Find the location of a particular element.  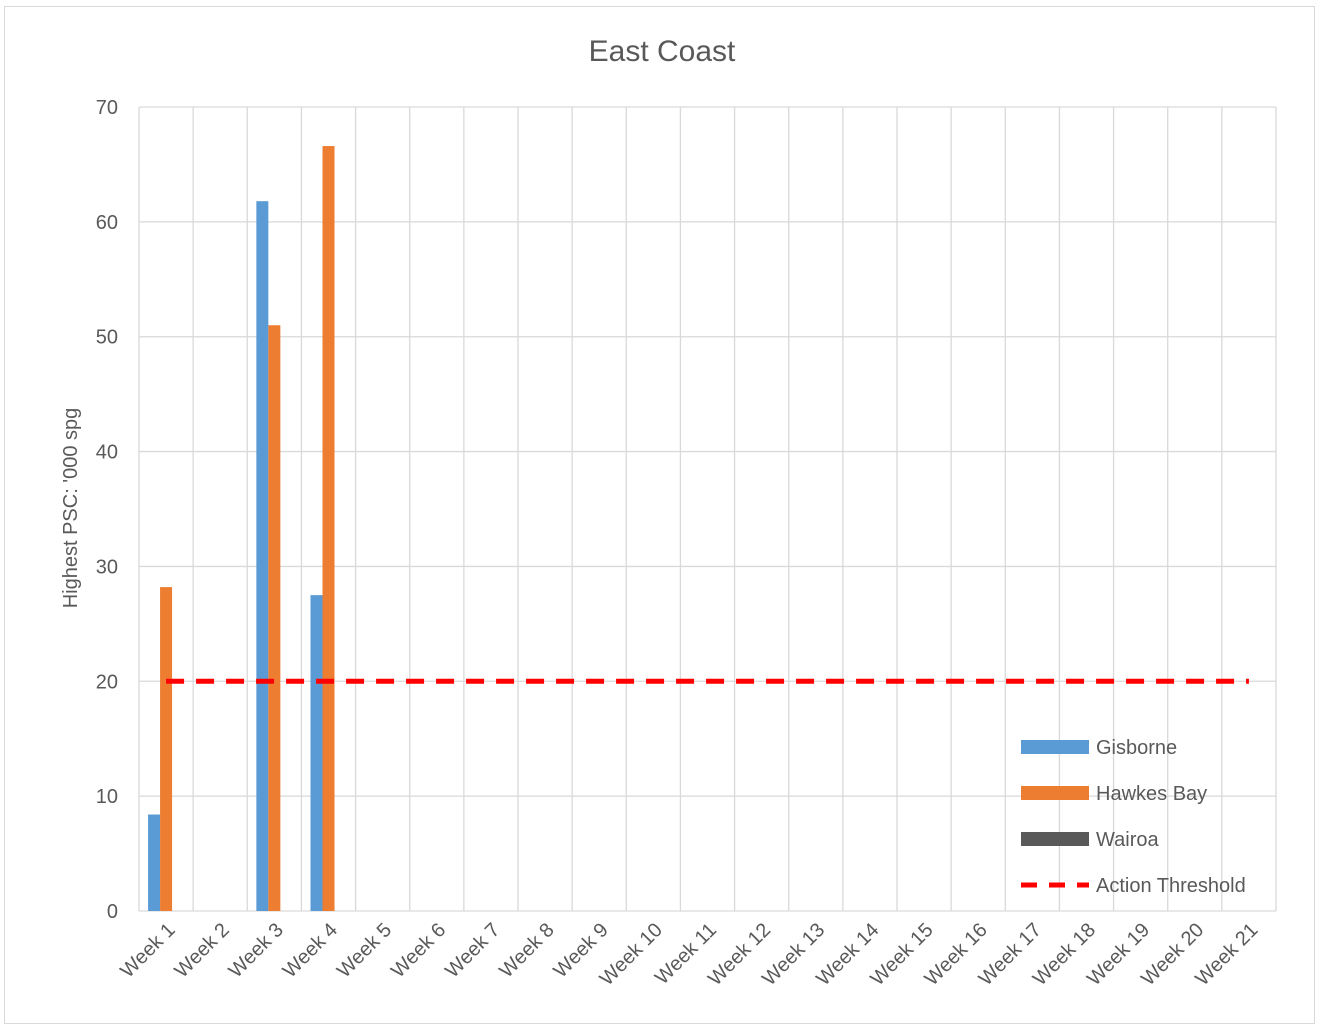

legend-label: Gisborne is located at coordinates (1136, 748).